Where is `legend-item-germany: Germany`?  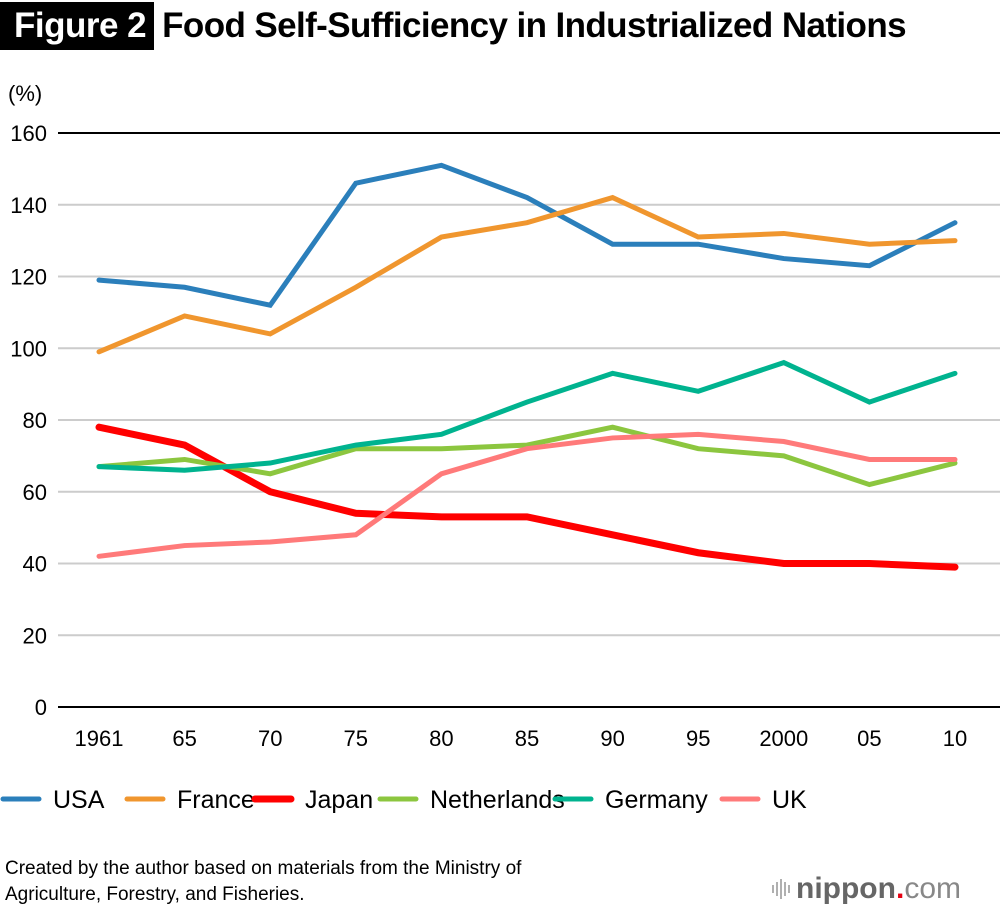 legend-item-germany: Germany is located at coordinates (630, 800).